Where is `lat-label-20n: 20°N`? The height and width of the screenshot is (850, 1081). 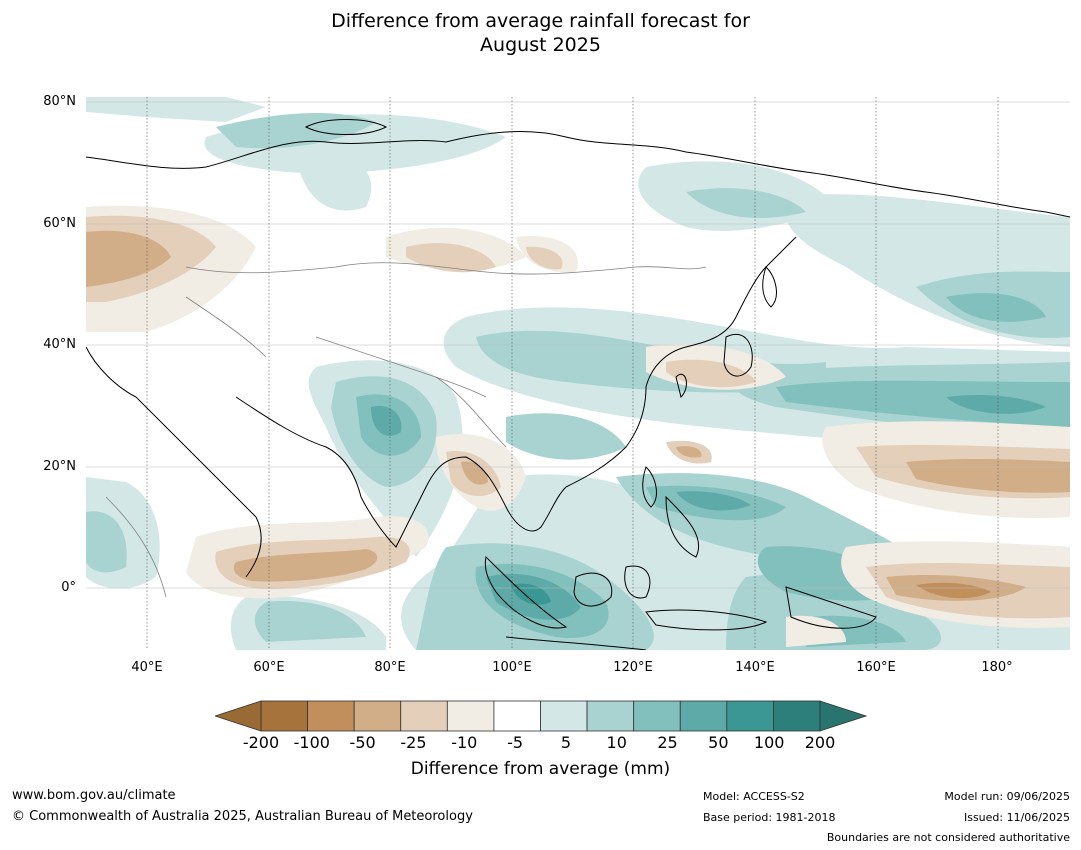 lat-label-20n: 20°N is located at coordinates (59, 466).